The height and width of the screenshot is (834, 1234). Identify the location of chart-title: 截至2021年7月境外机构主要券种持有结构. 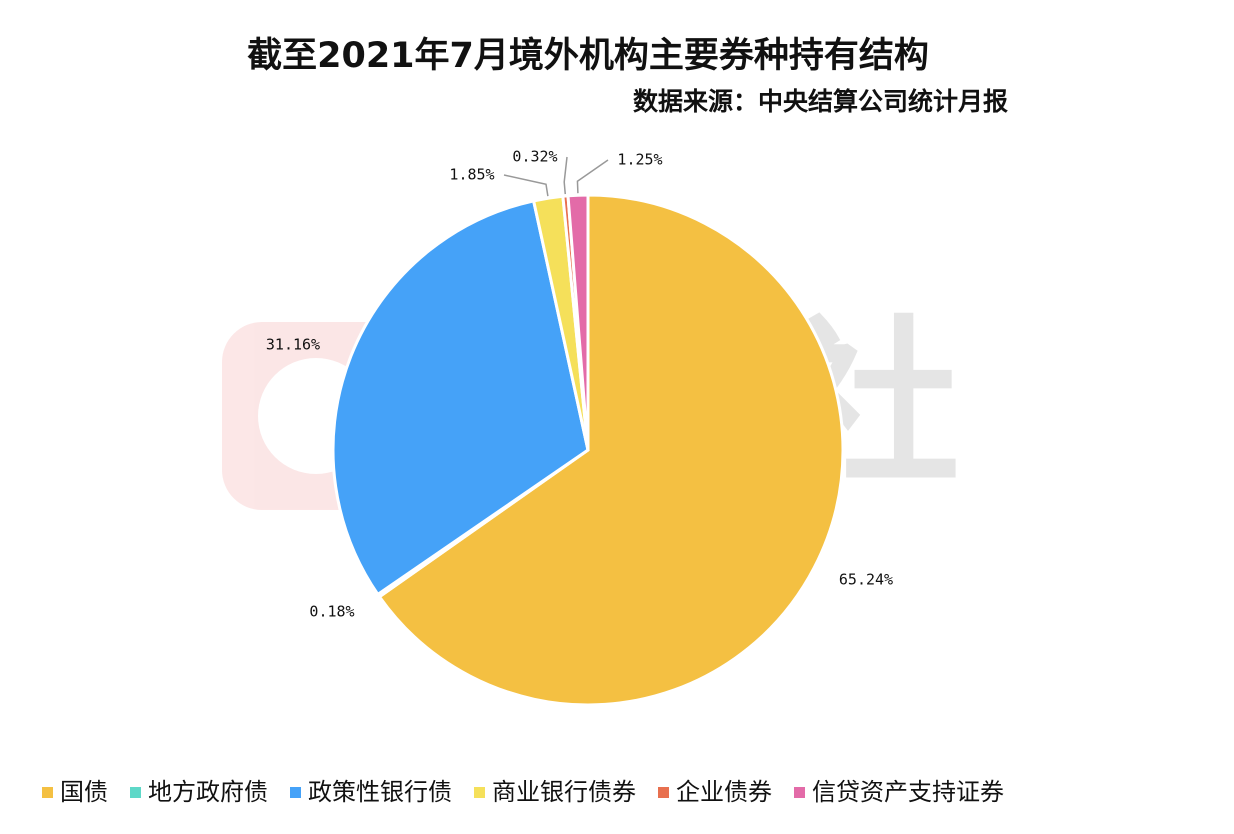
(588, 56).